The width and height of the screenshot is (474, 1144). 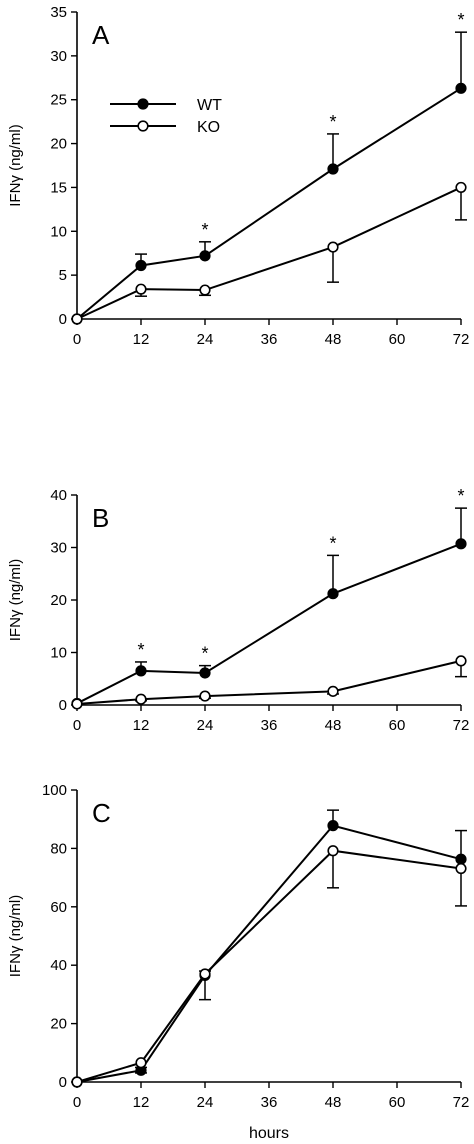 What do you see at coordinates (58, 907) in the screenshot?
I see `y-tick-label: 60` at bounding box center [58, 907].